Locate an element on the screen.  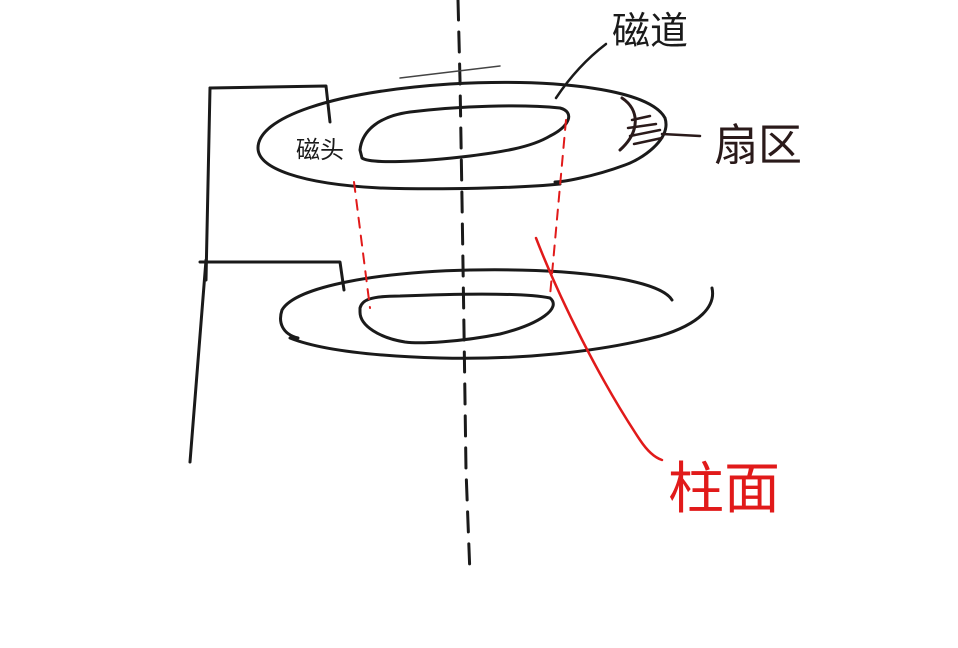
sector-leader is located at coordinates (681, 135).